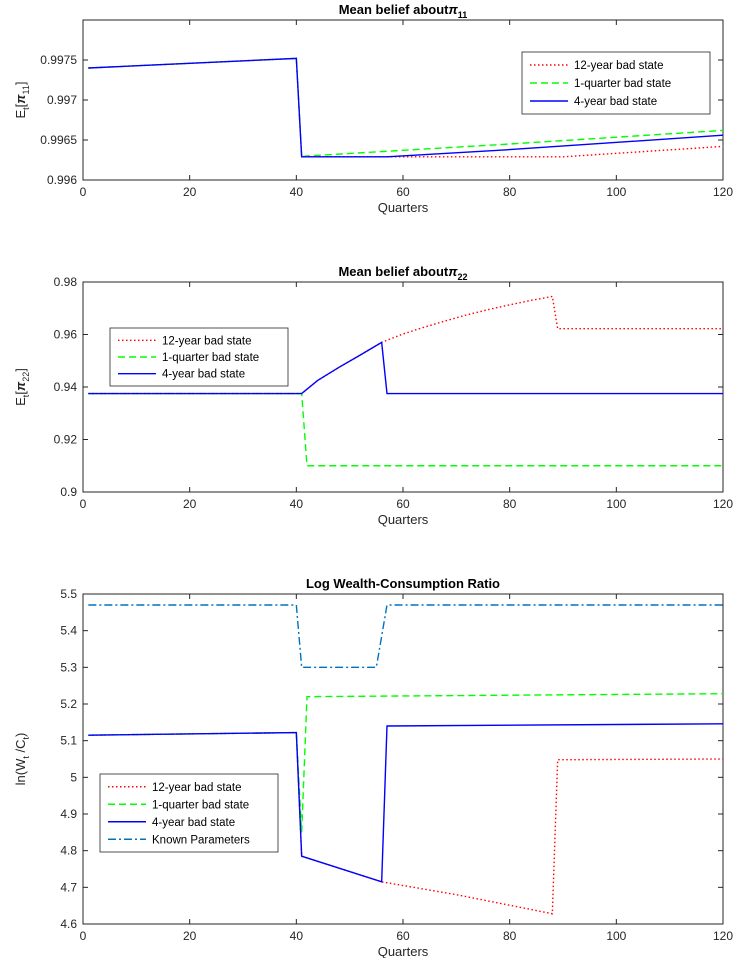 This screenshot has width=735, height=958. What do you see at coordinates (405, 636) in the screenshot?
I see `series-line-known-parameters` at bounding box center [405, 636].